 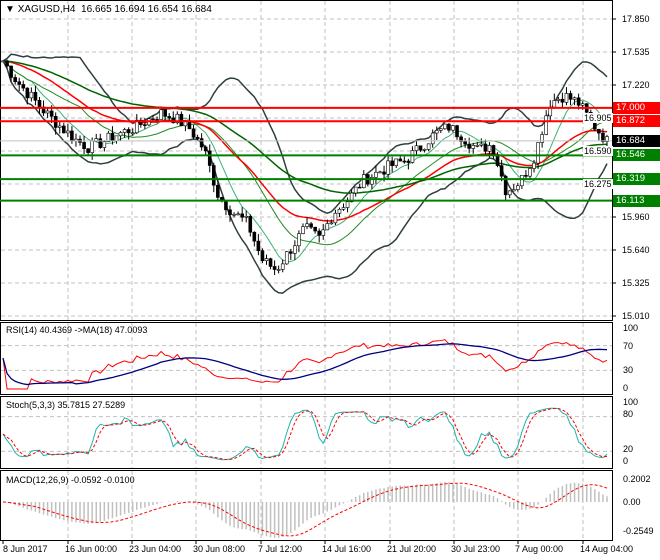 I want to click on time-axis-label: 7 Jul 12:00, so click(x=280, y=549).